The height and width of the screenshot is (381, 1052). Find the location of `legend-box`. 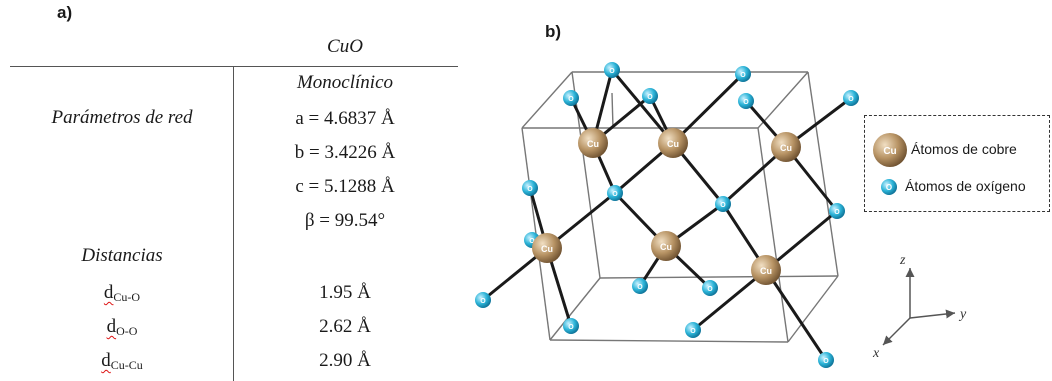

legend-box is located at coordinates (957, 163).